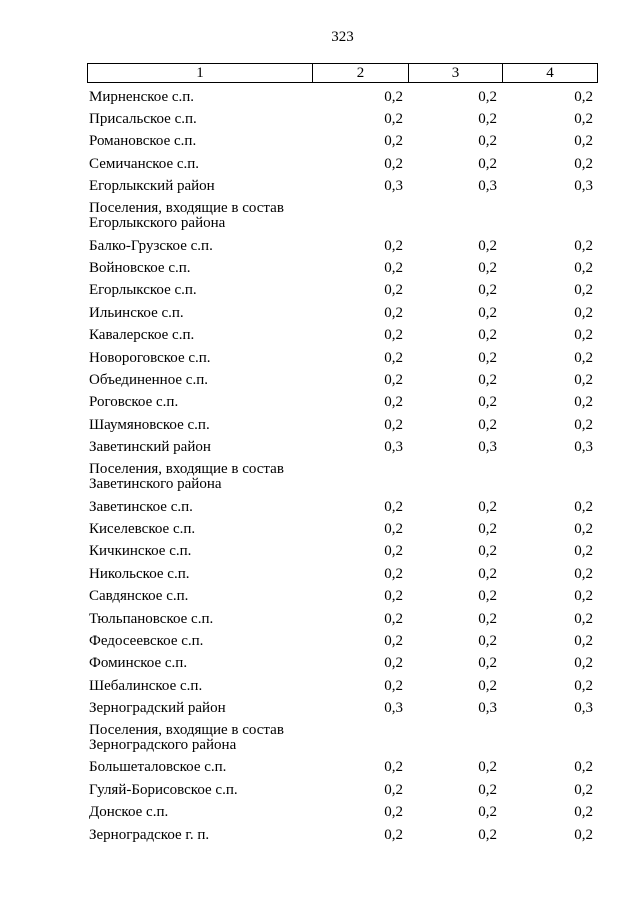 The image size is (640, 905). What do you see at coordinates (140, 268) in the screenshot?
I see `row-label: Войновское с.п.` at bounding box center [140, 268].